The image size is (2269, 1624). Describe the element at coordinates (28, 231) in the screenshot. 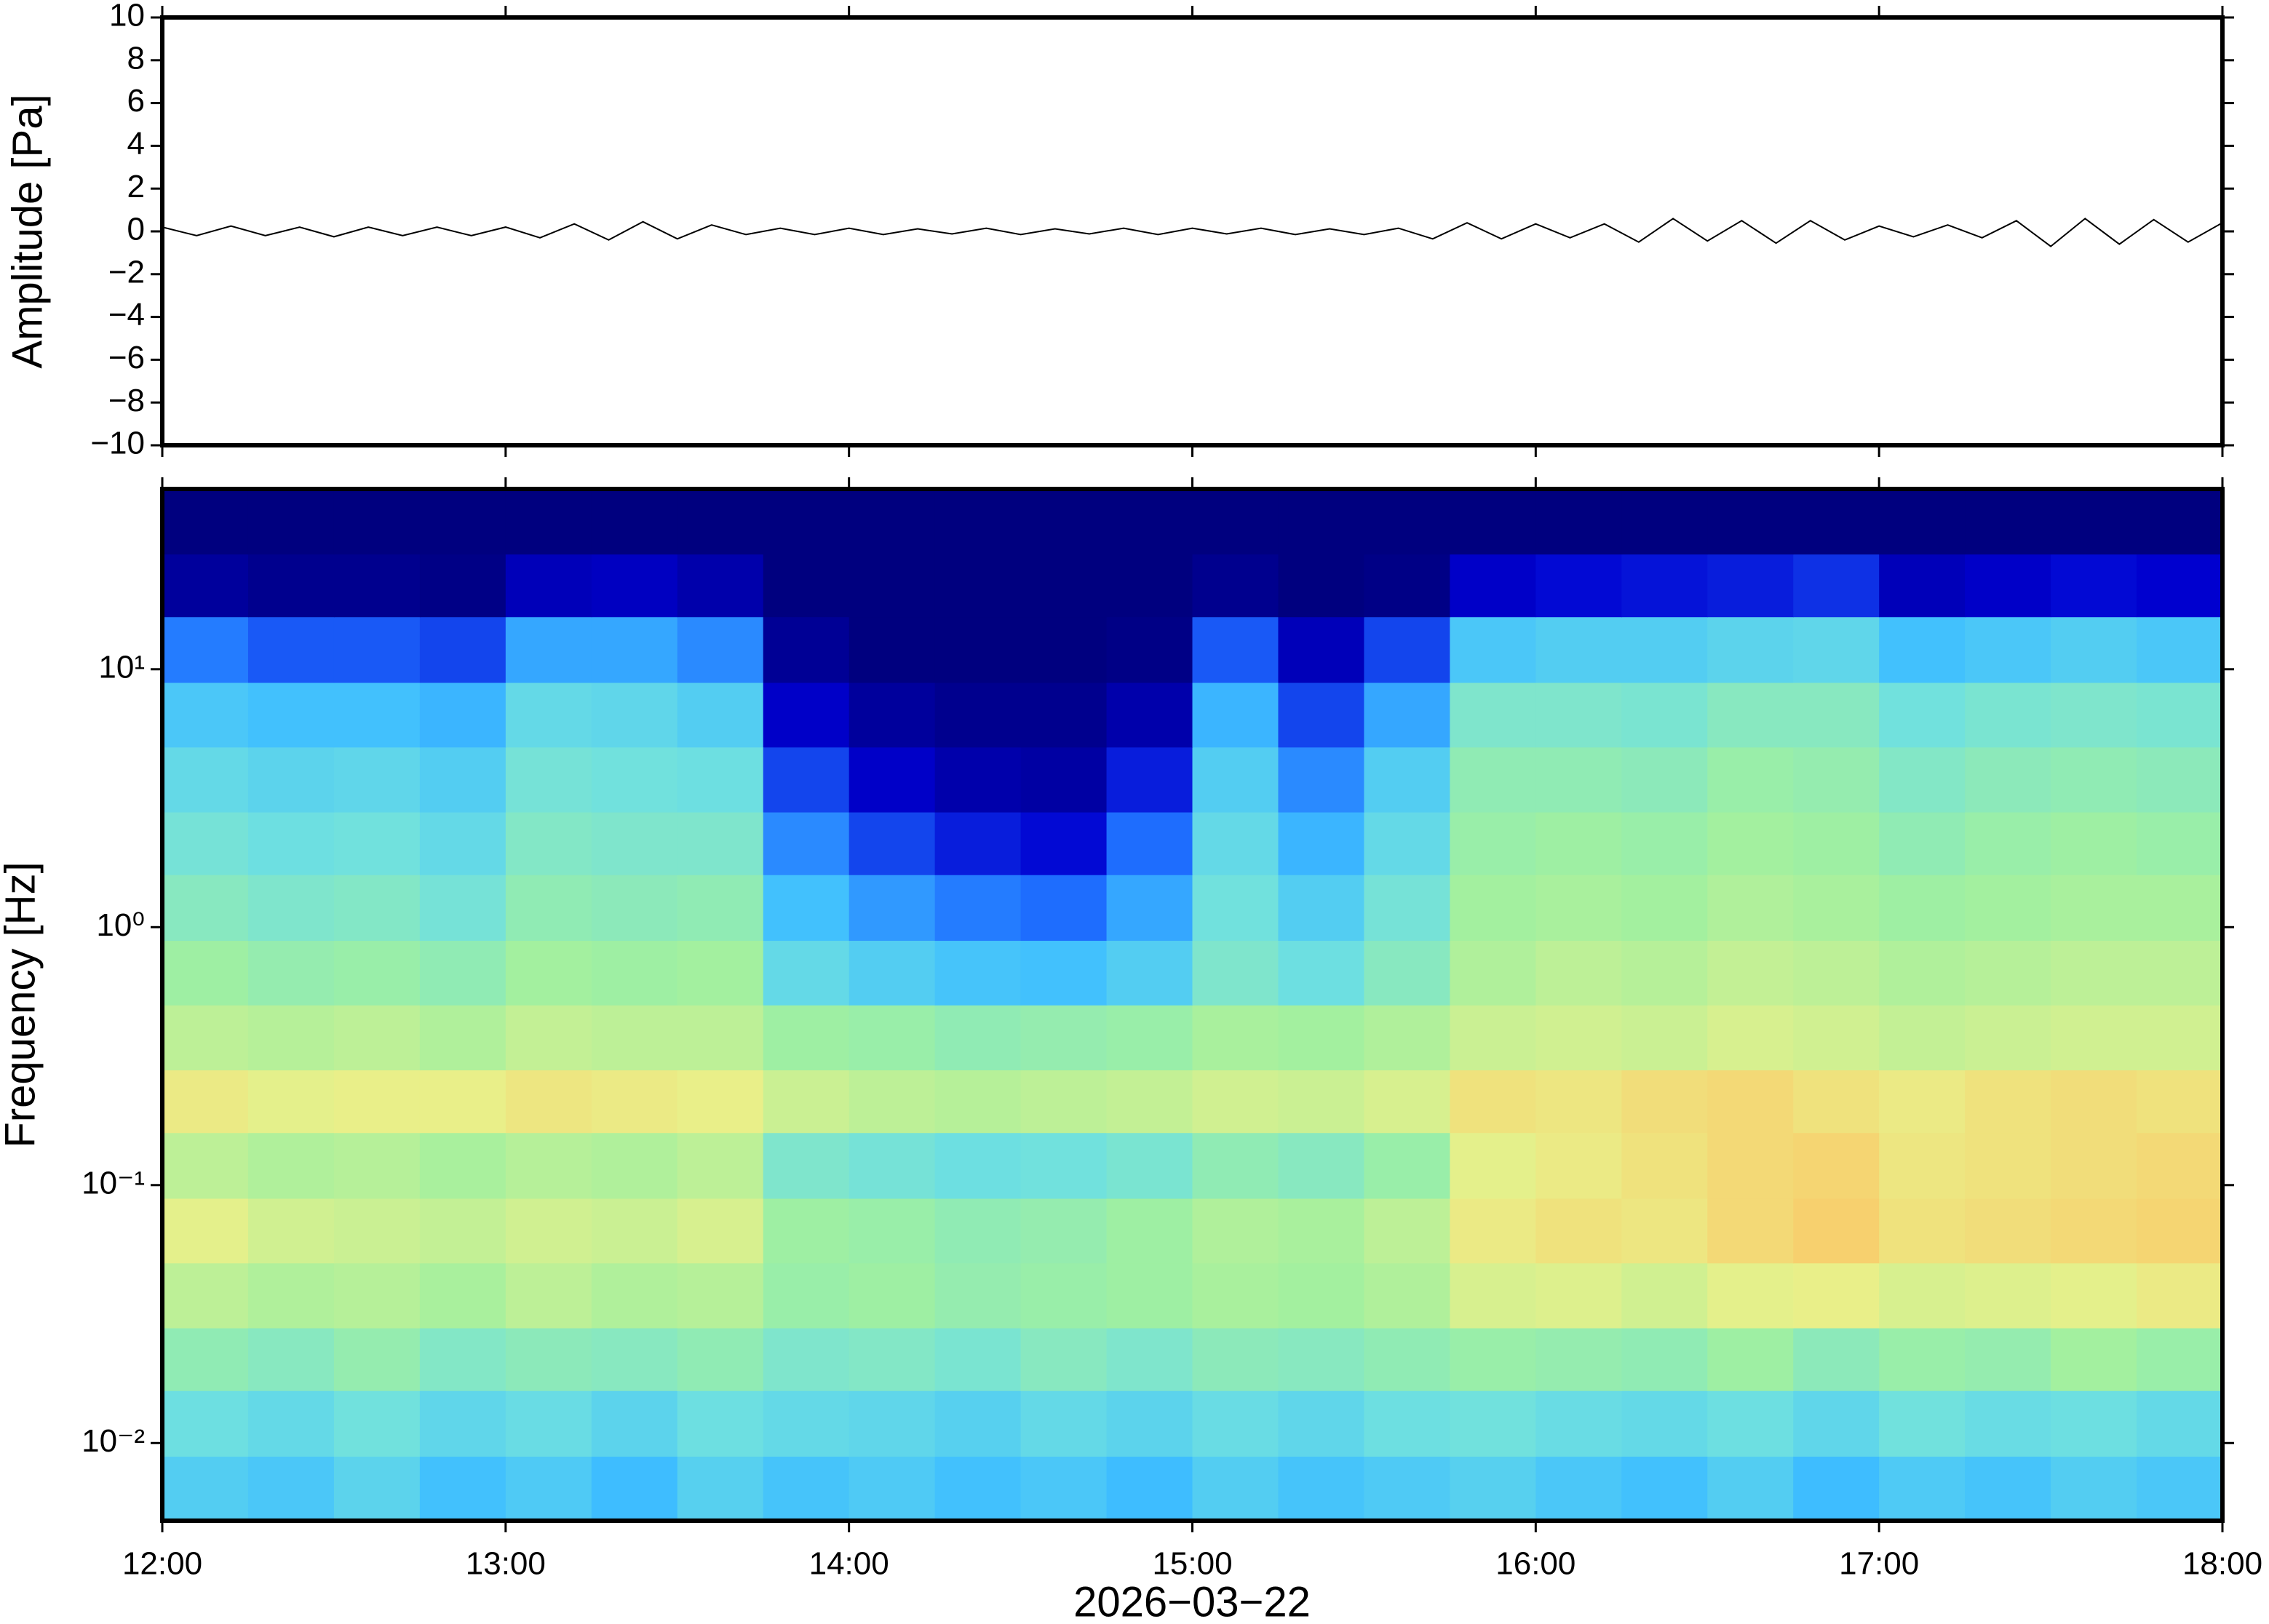

I see `y-axis-title: Amplitude [Pa]` at that location.